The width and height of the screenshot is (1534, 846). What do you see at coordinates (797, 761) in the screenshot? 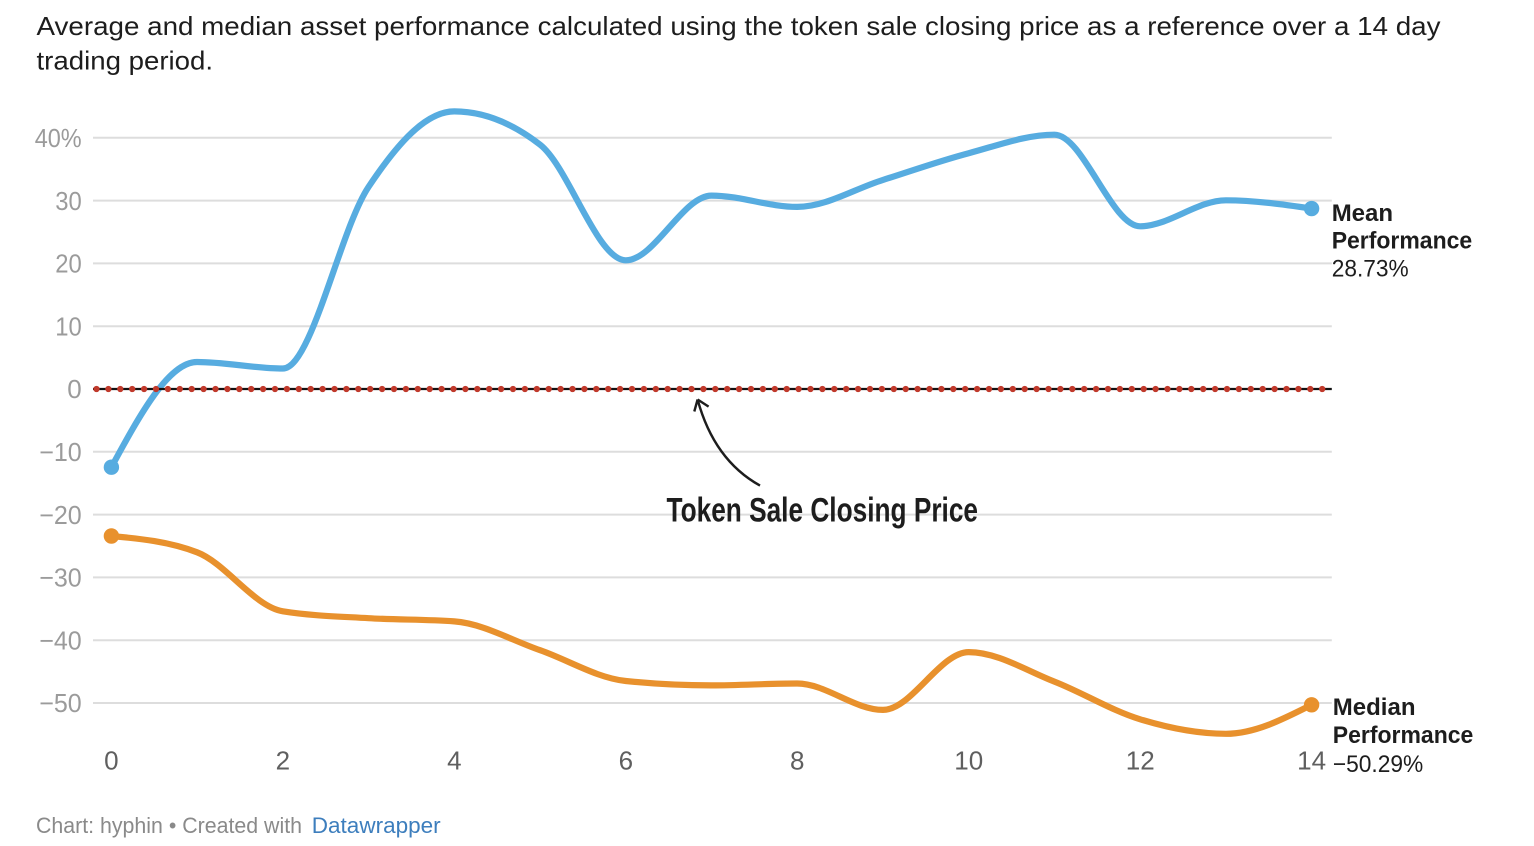
I see `svg-text: 8` at bounding box center [797, 761].